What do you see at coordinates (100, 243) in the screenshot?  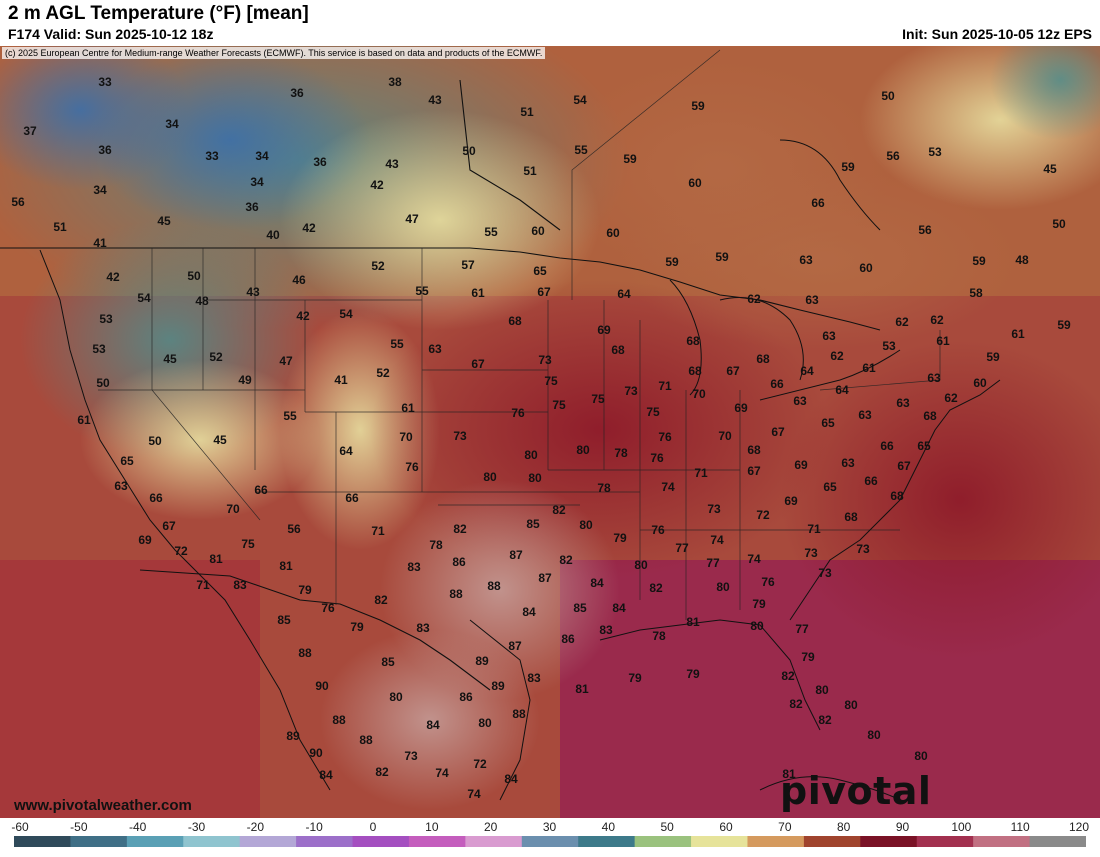 I see `temperature-value: 41` at bounding box center [100, 243].